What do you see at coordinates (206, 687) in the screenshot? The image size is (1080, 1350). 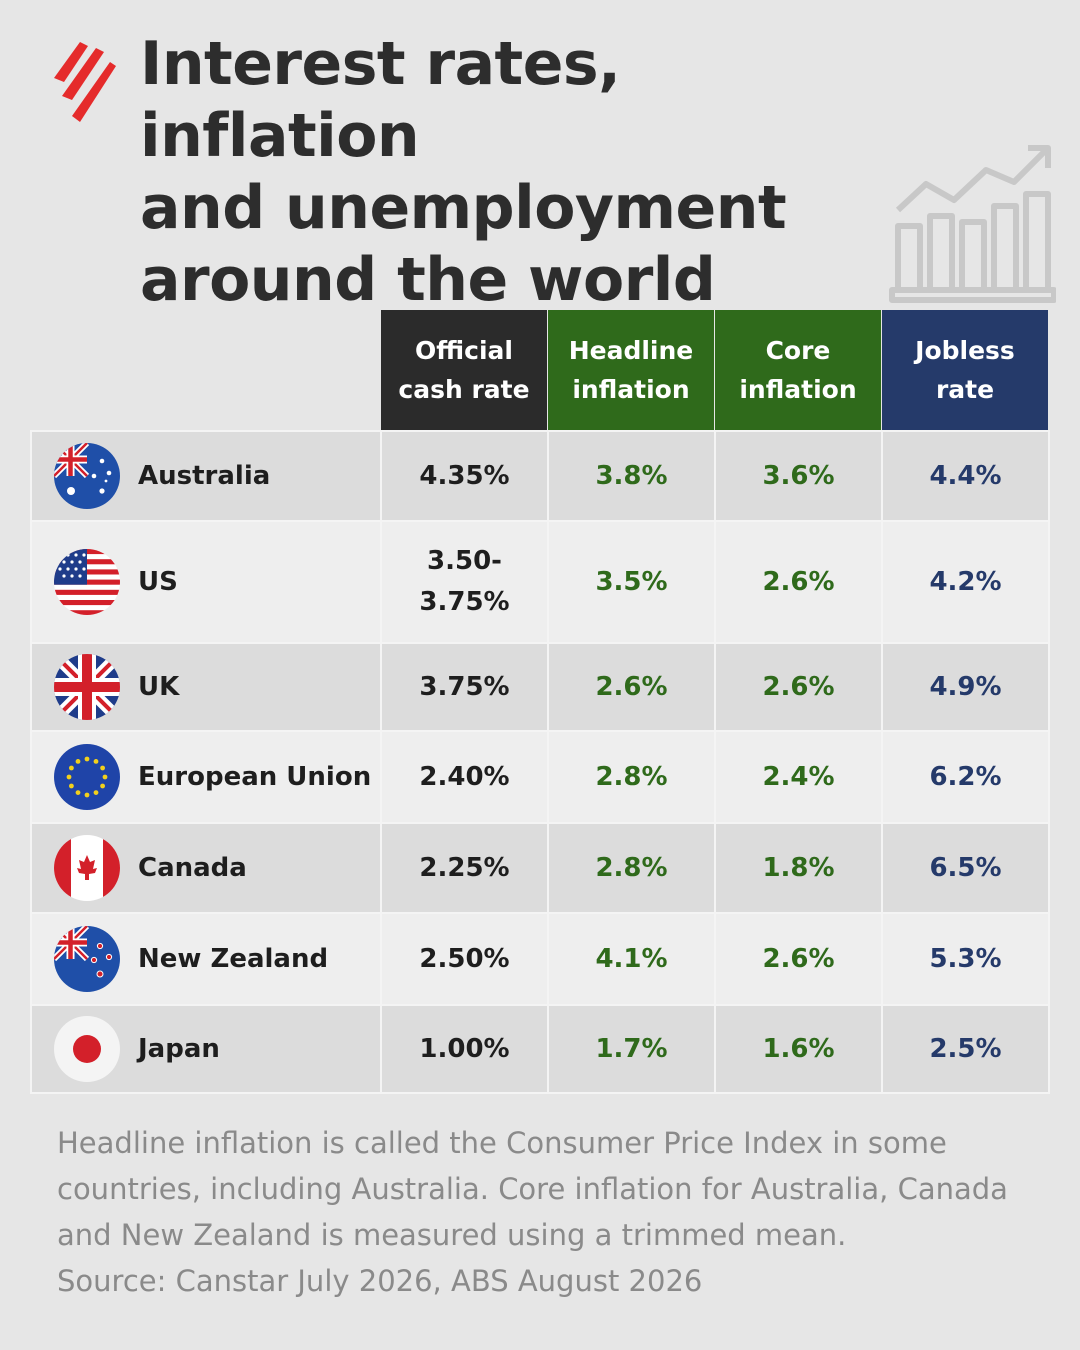 I see `country-cell: UK` at bounding box center [206, 687].